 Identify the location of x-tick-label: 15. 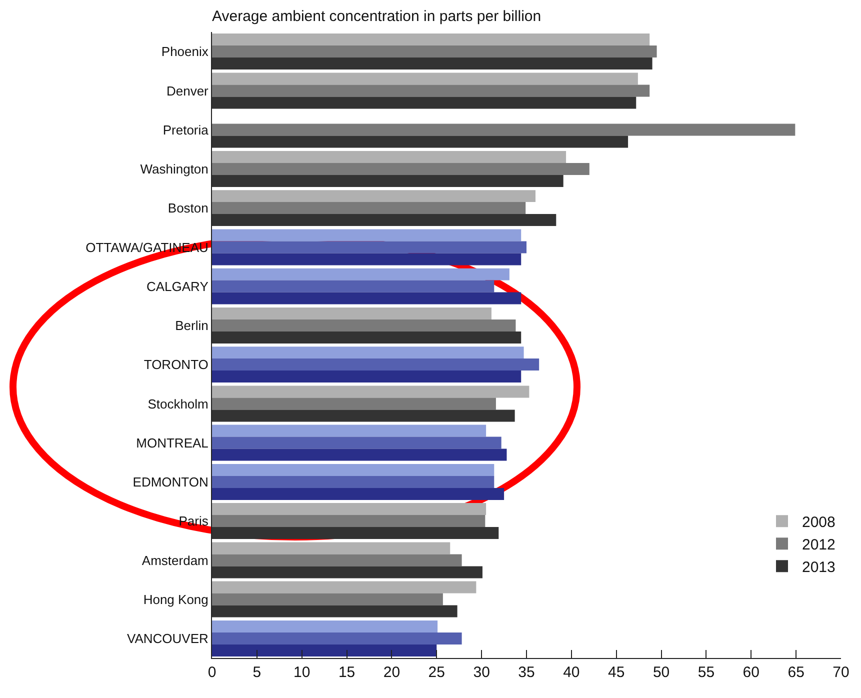
(347, 672).